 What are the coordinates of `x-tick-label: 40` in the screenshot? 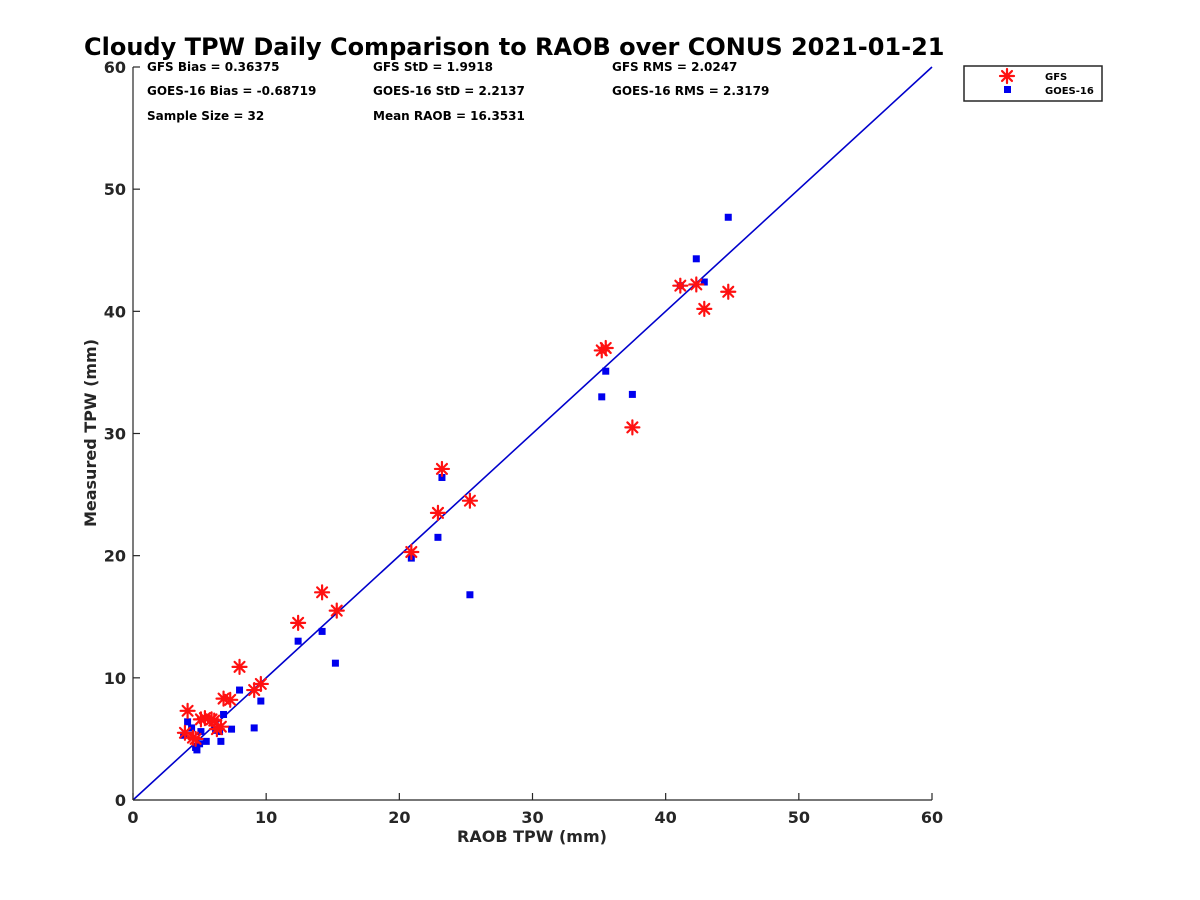 It's located at (666, 817).